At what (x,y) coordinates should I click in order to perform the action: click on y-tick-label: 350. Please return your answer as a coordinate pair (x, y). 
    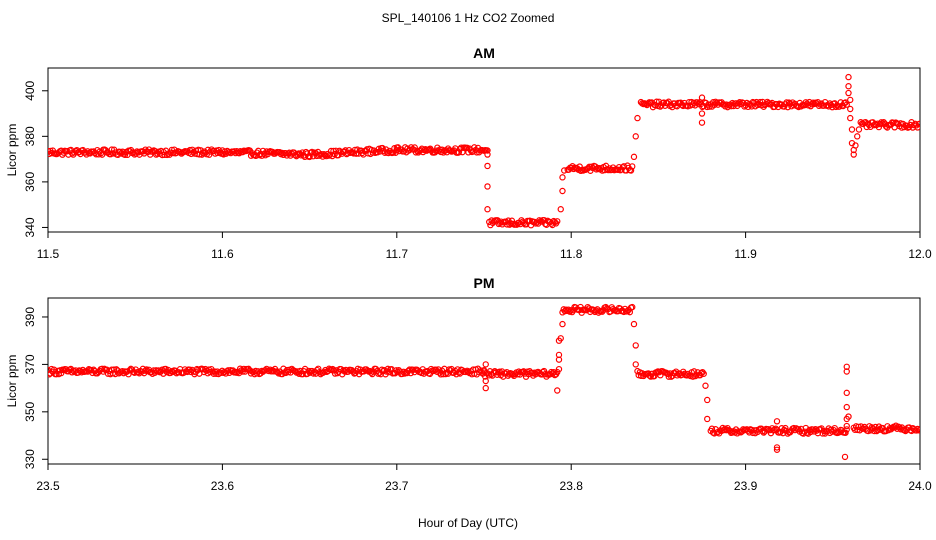
    Looking at the image, I should click on (30, 411).